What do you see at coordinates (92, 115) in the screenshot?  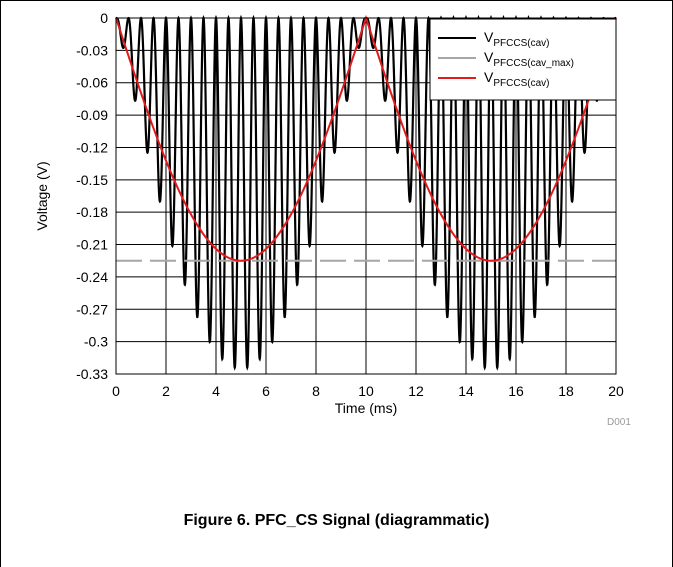 I see `y-tick-label: -0.09` at bounding box center [92, 115].